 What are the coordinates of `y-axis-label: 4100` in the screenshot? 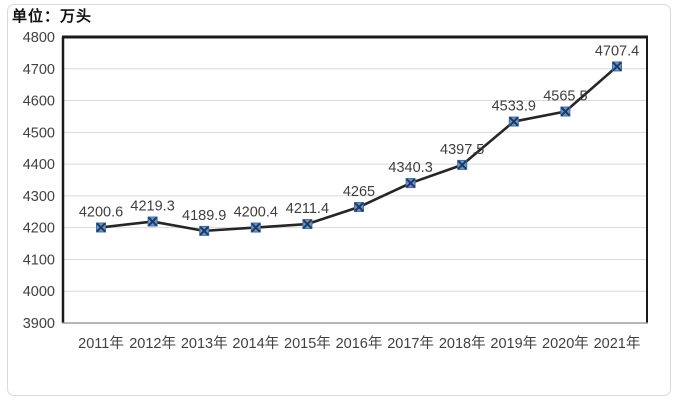 It's located at (39, 260).